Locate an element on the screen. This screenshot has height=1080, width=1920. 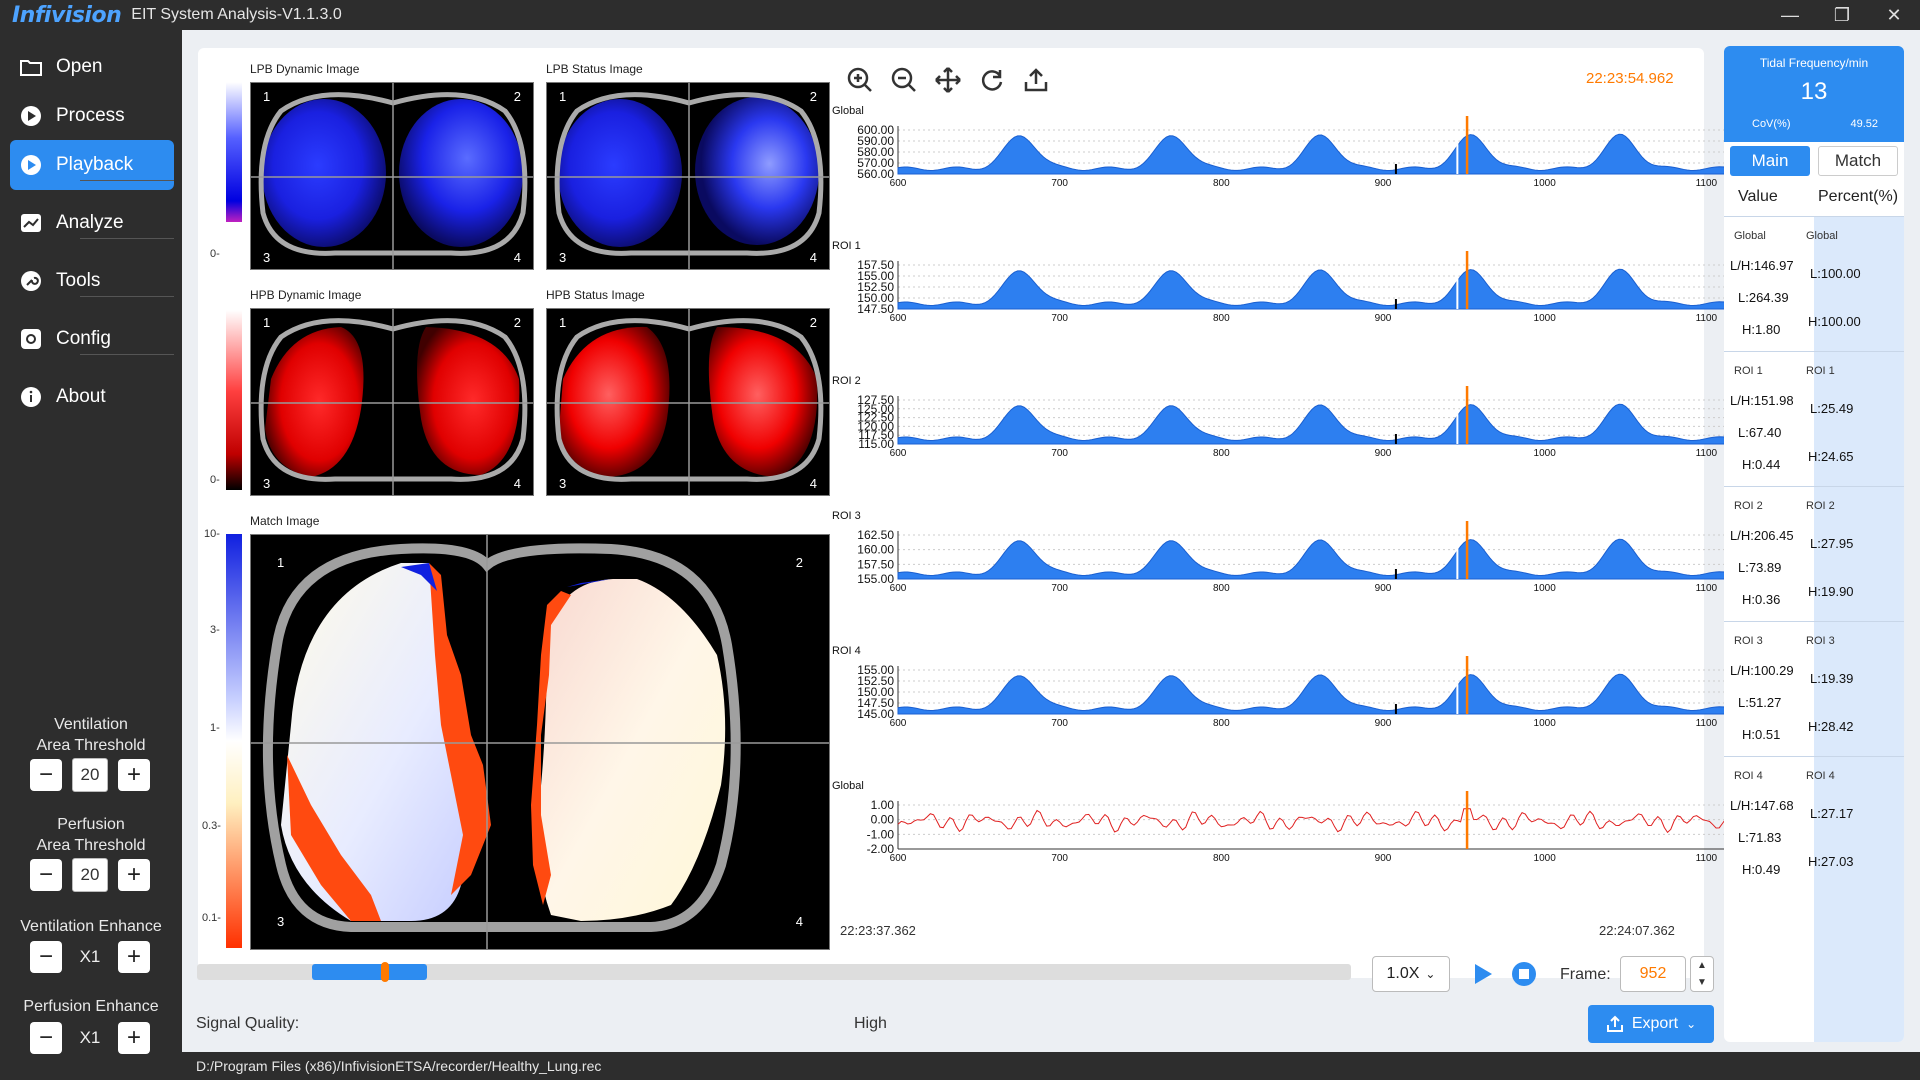
zoom-in-button is located at coordinates (860, 80).